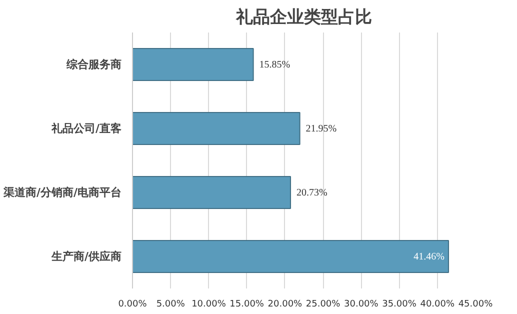 The width and height of the screenshot is (517, 314). Describe the element at coordinates (399, 305) in the screenshot. I see `x-tick-label: 35.00%` at that location.